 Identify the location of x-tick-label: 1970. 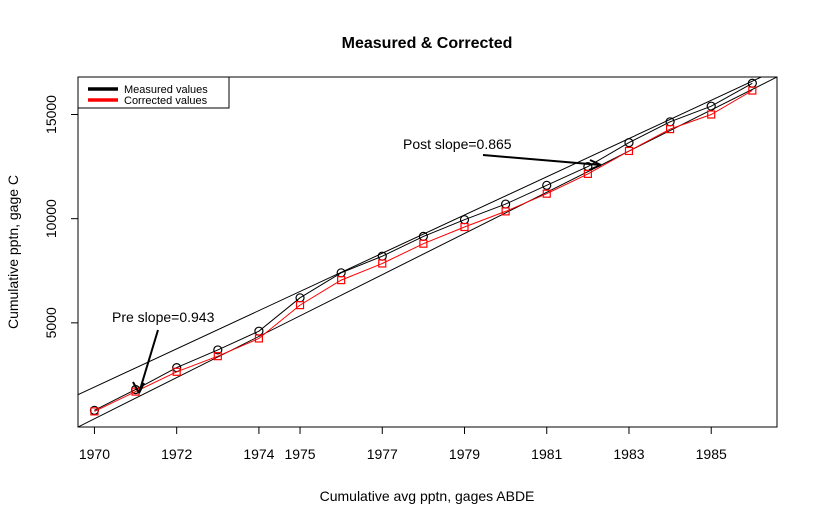
(94, 454).